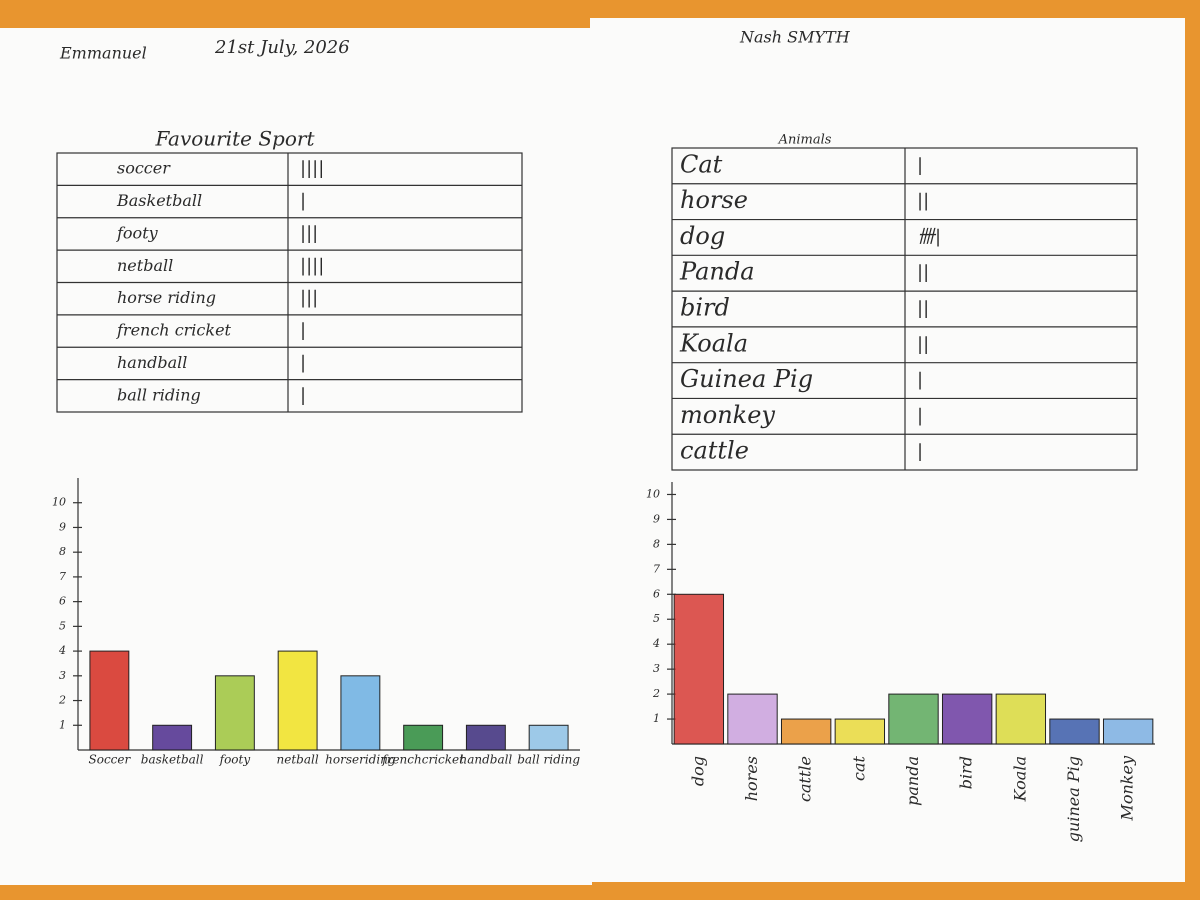 Image resolution: width=1200 pixels, height=900 pixels. Describe the element at coordinates (152, 362) in the screenshot. I see `table-label: handball` at that location.